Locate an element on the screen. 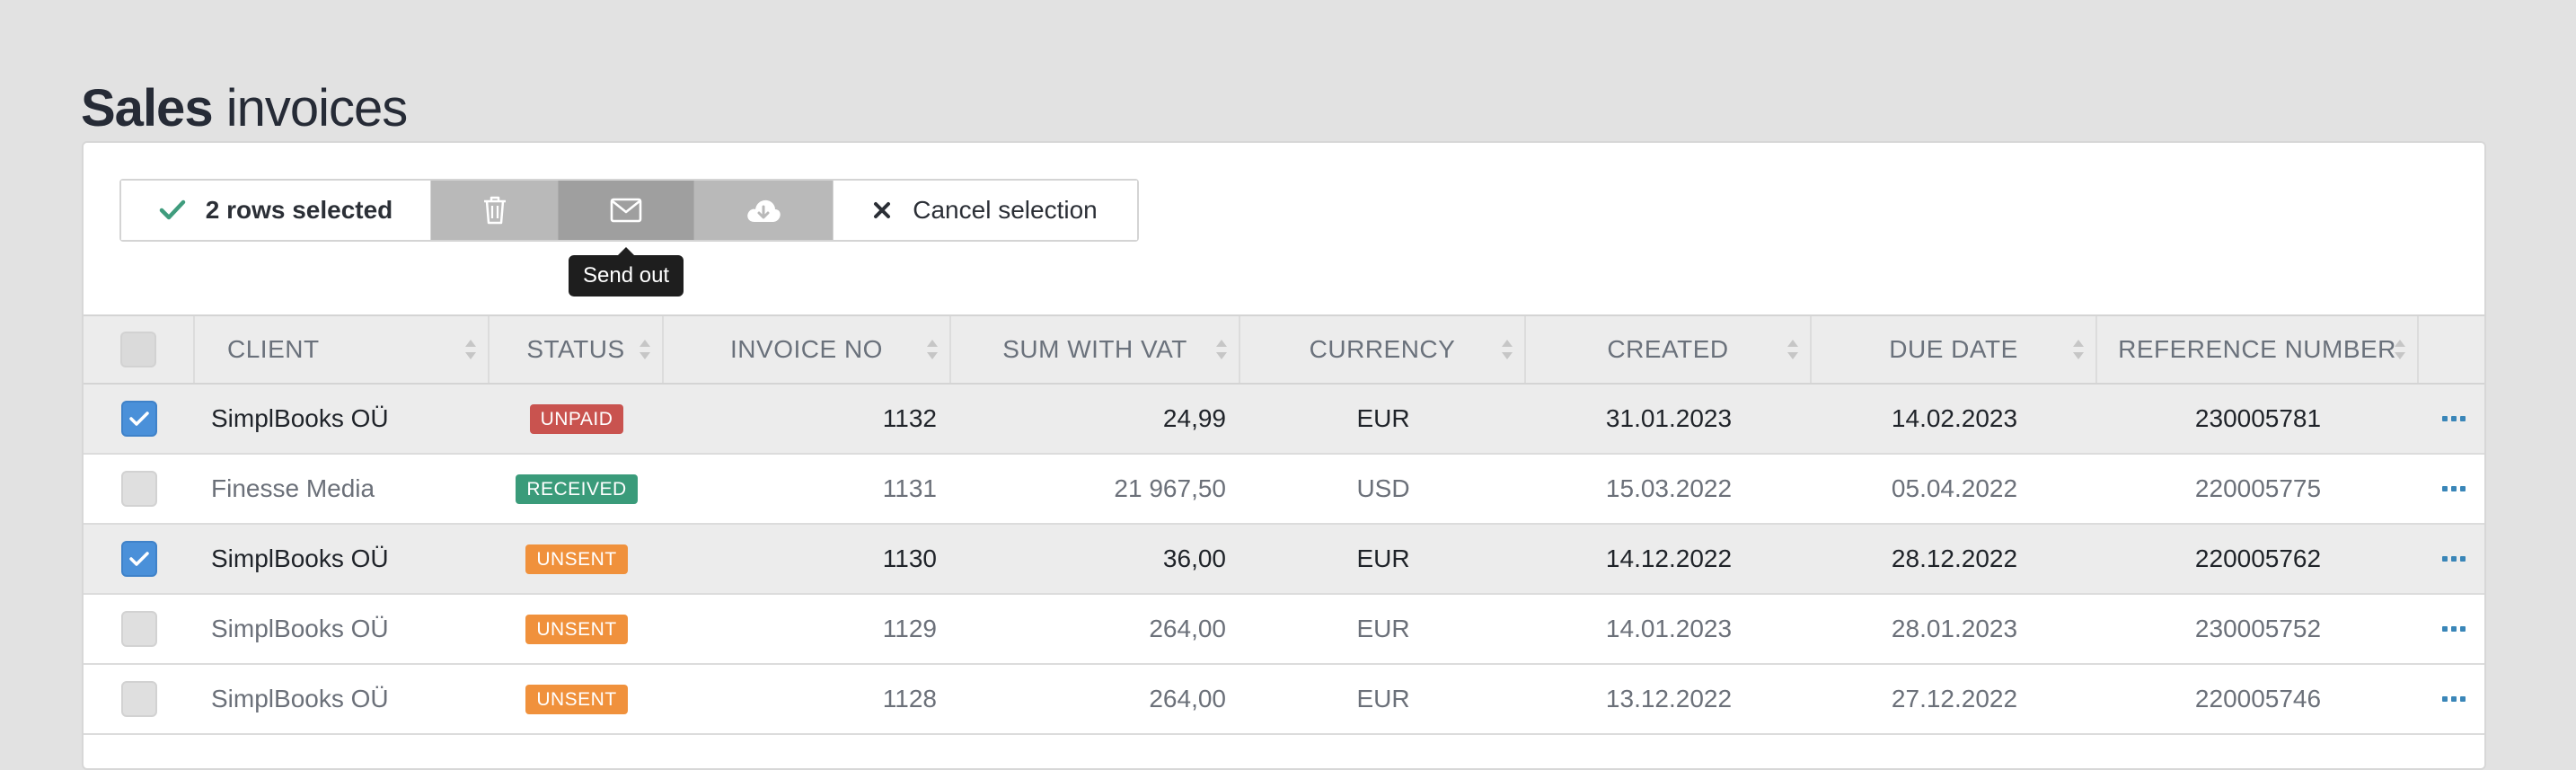  due-date-cell: 28.01.2023 is located at coordinates (1954, 628).